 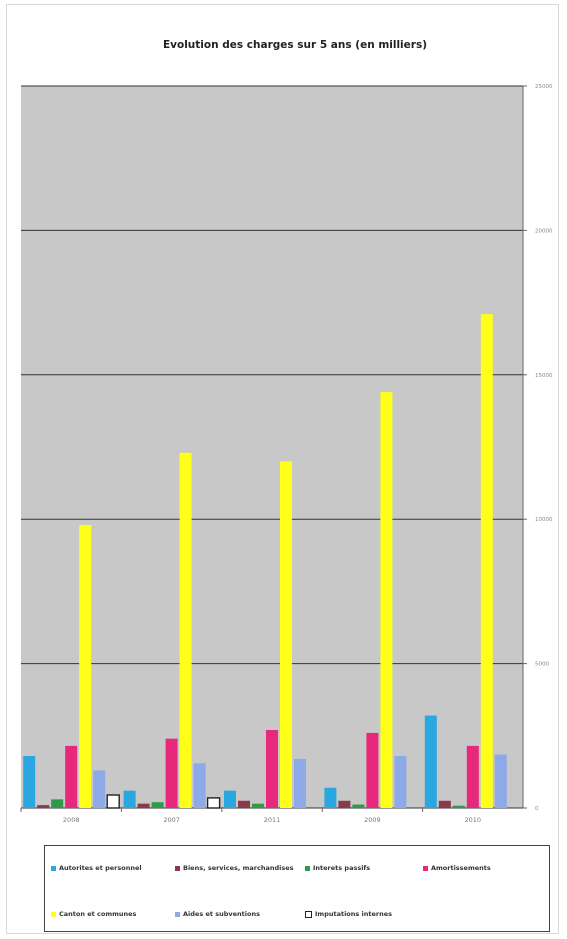 What do you see at coordinates (98, 914) in the screenshot?
I see `legend-label: Canton et communes` at bounding box center [98, 914].